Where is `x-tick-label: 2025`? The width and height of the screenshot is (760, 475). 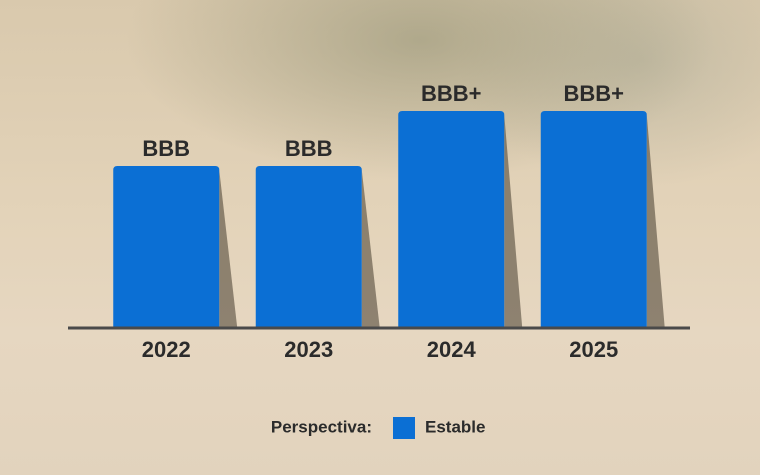
x-tick-label: 2025 is located at coordinates (593, 349).